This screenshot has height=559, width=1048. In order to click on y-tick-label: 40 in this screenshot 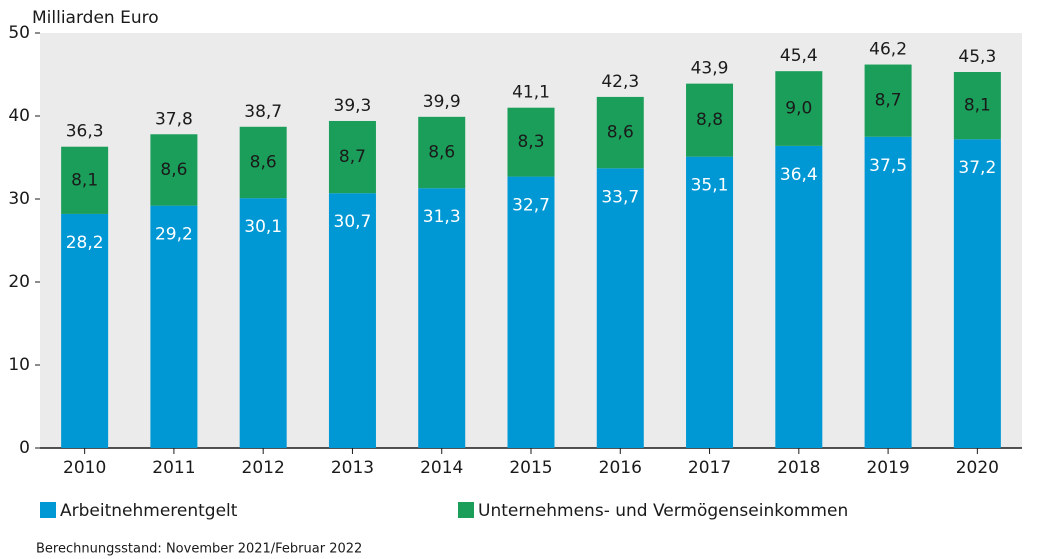, I will do `click(19, 116)`.